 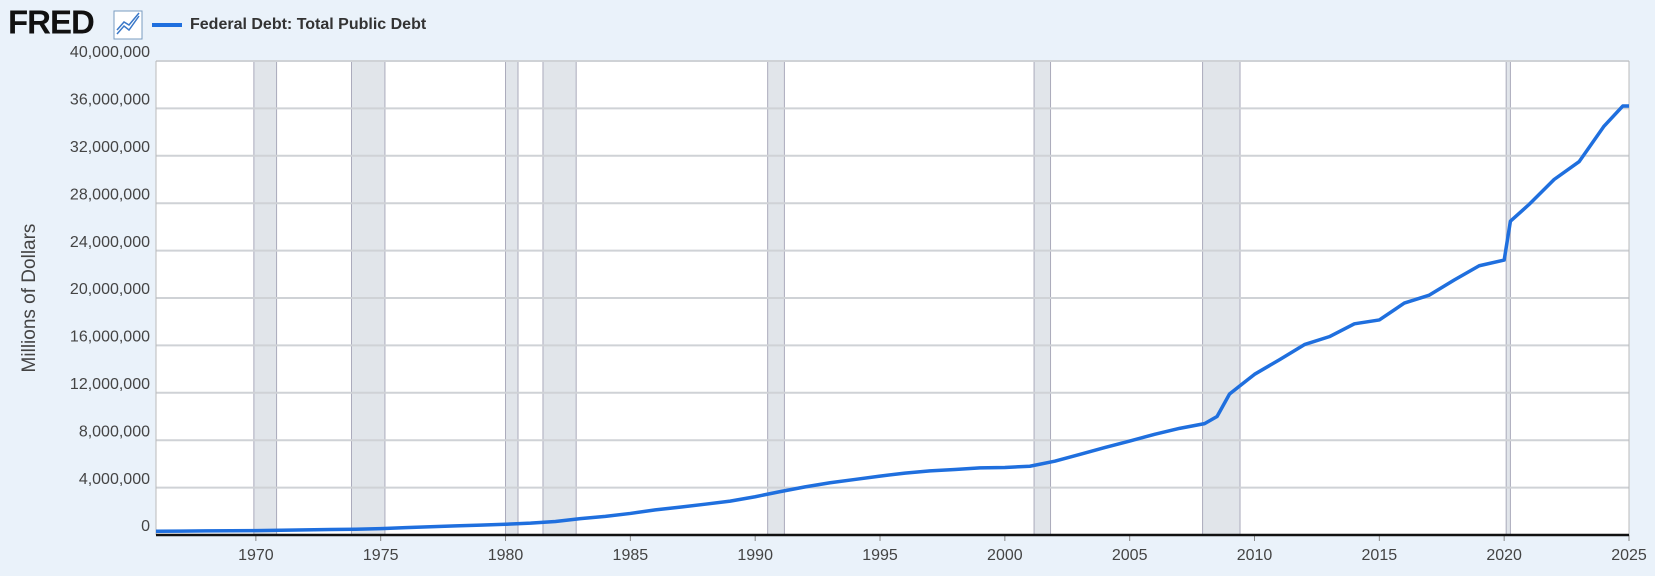 I want to click on x-tick-label: 2015, so click(x=1380, y=555).